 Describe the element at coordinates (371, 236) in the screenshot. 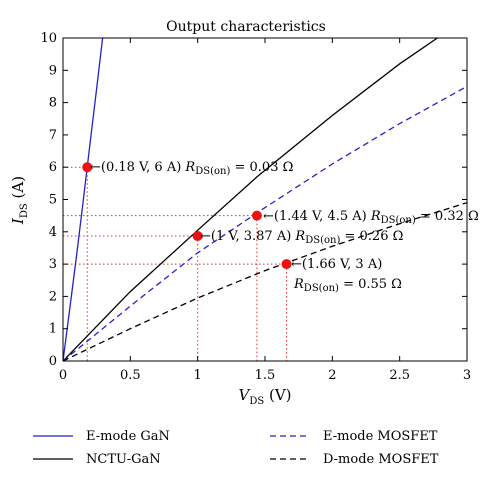

I see `annotation-3-value: = 0.26 Ω` at that location.